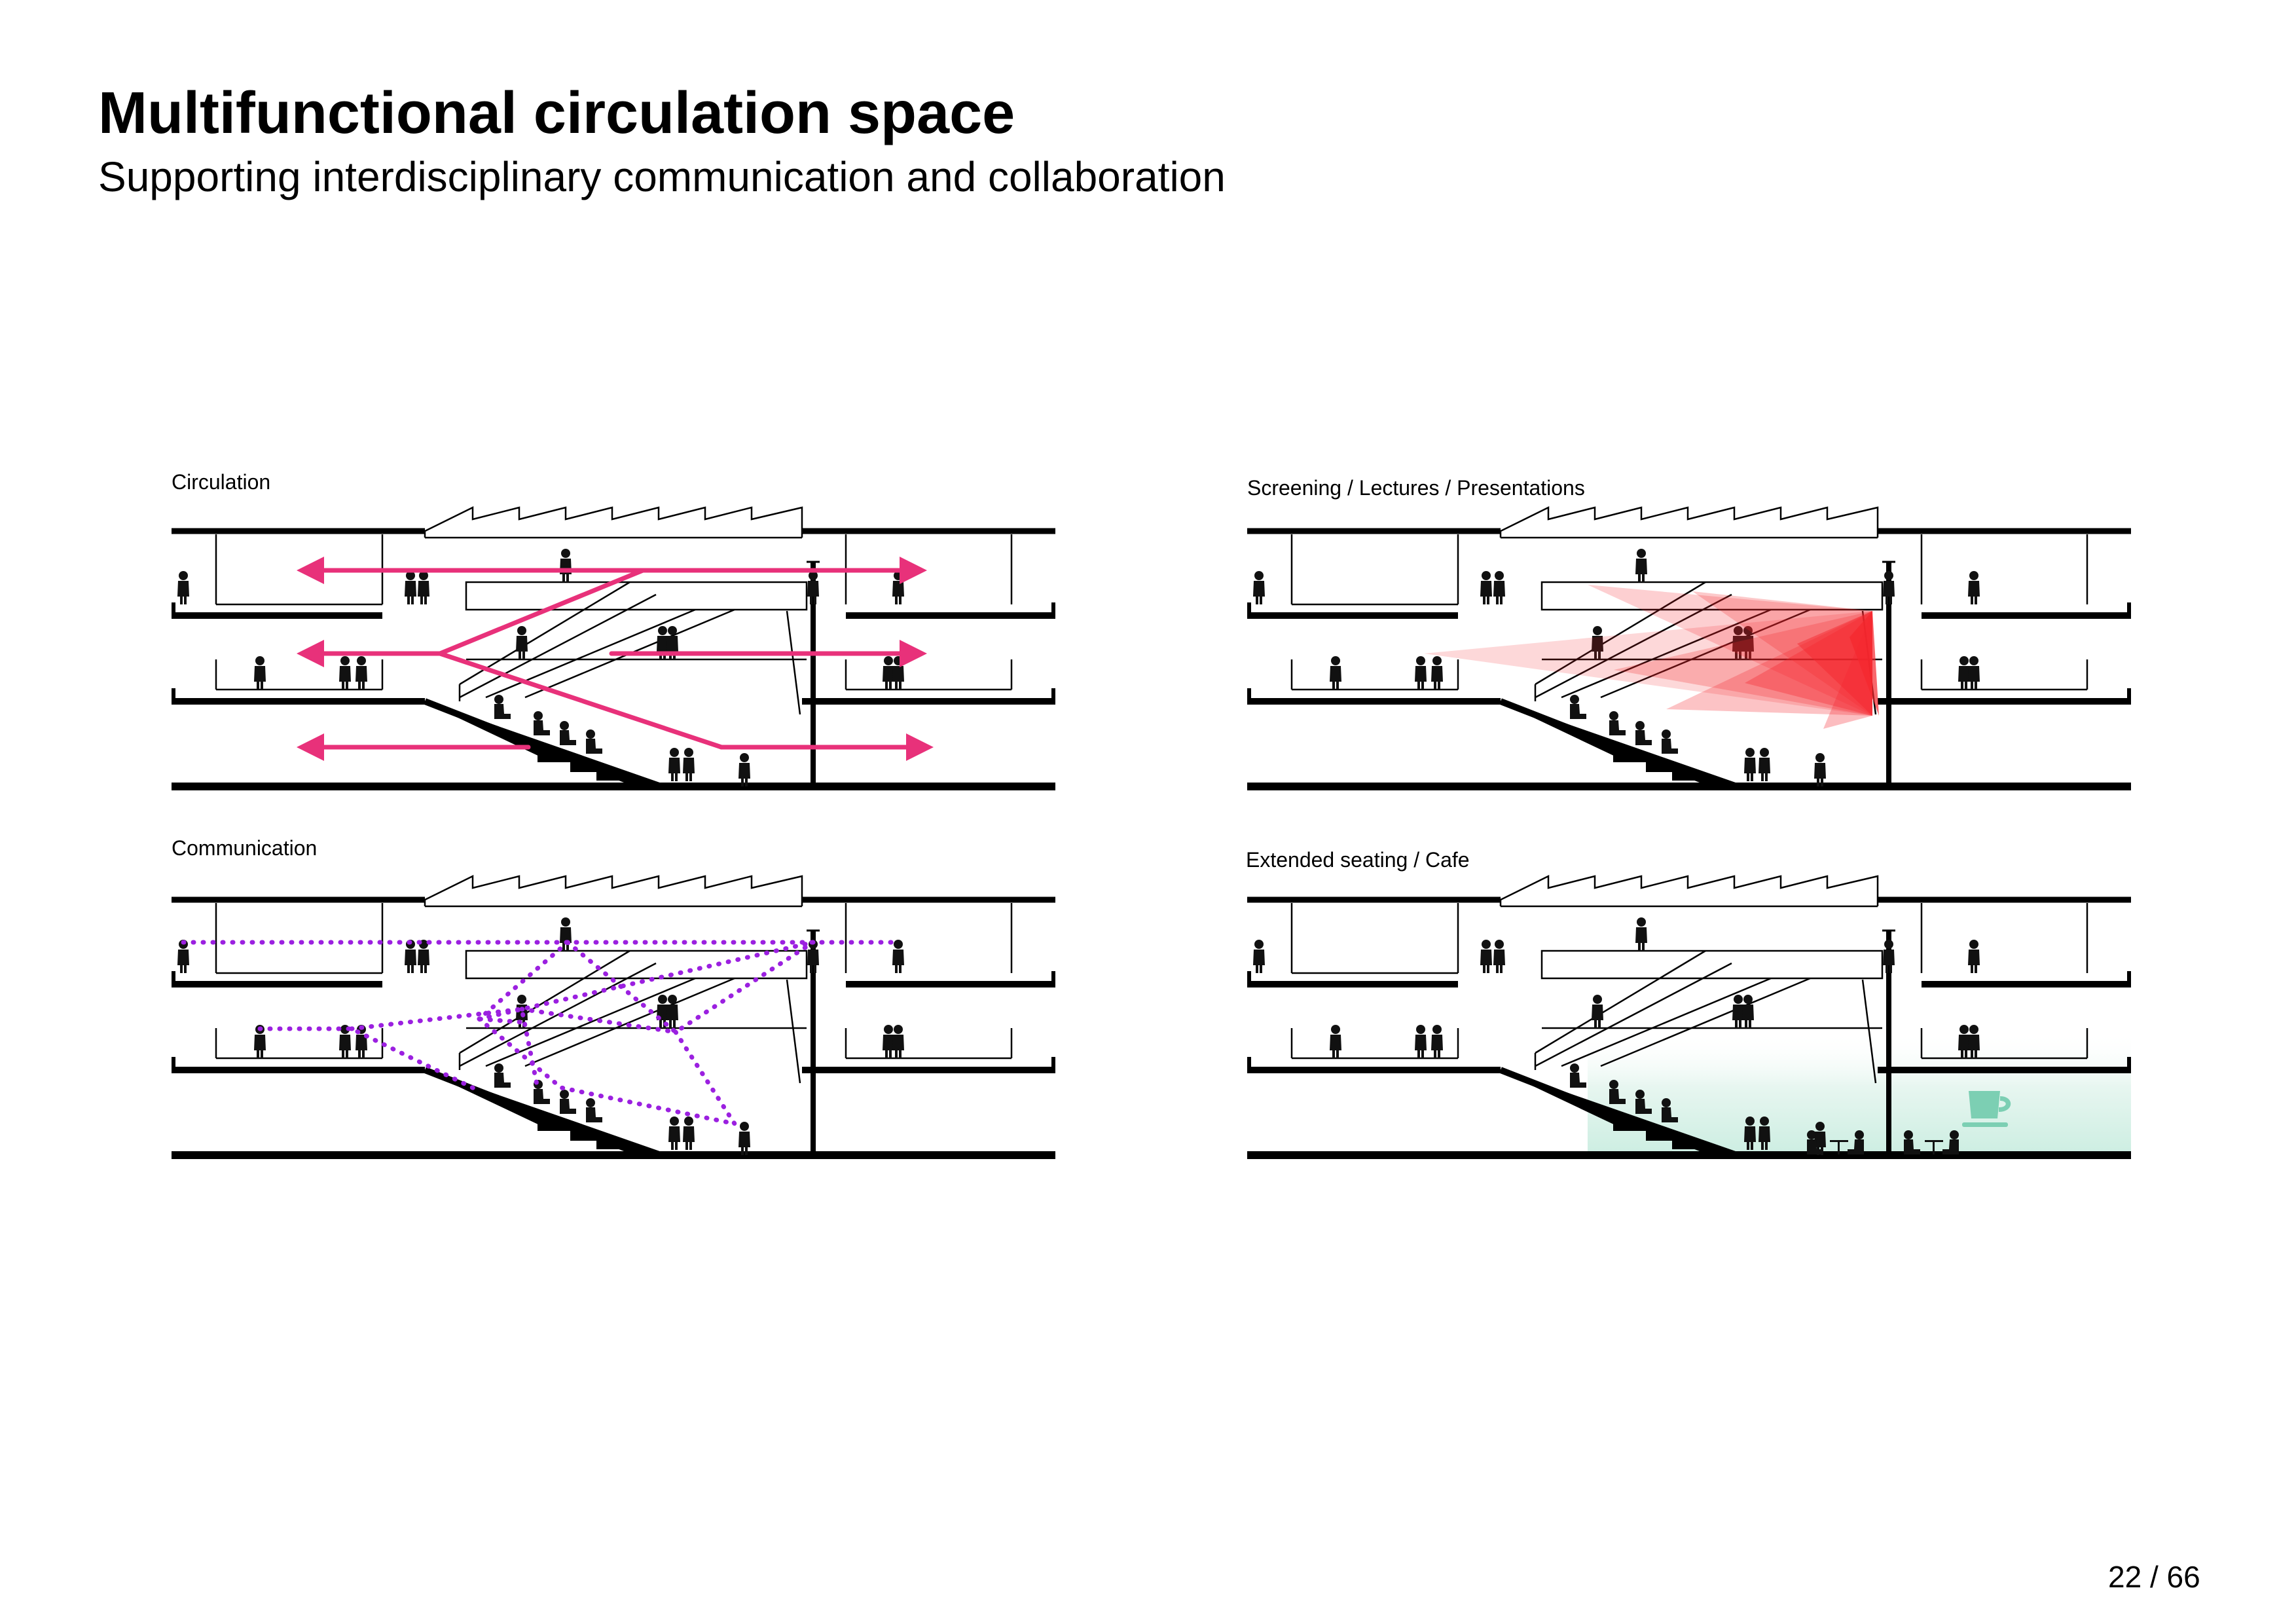 This screenshot has width=2296, height=1624. What do you see at coordinates (2154, 1577) in the screenshot?
I see `page-number: 22 / 66` at bounding box center [2154, 1577].